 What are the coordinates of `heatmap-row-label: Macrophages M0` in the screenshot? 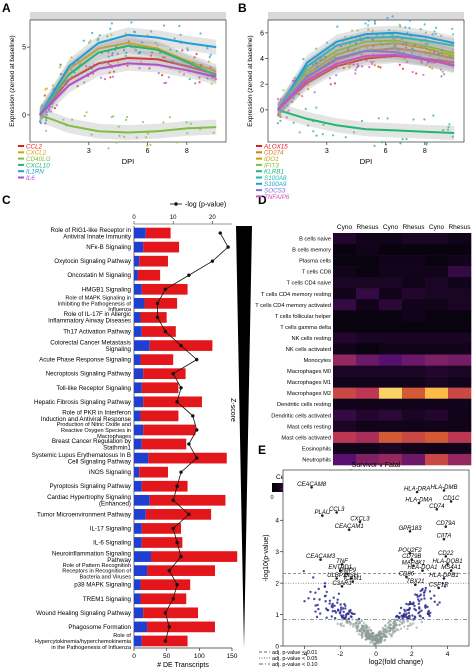 It's located at (309, 372).